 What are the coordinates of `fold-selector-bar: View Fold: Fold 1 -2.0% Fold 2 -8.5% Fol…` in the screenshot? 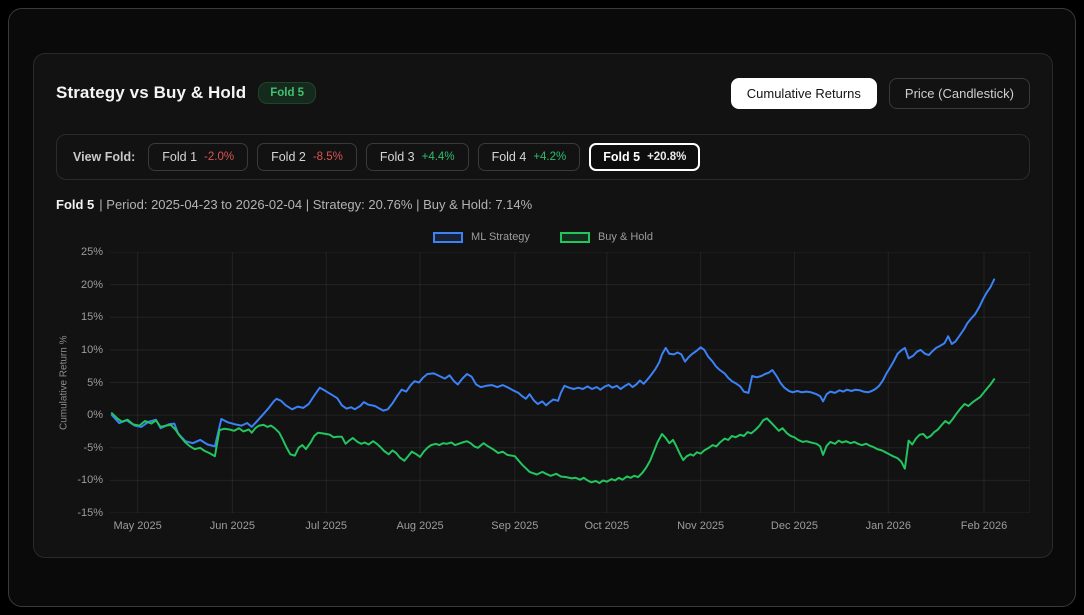 It's located at (543, 157).